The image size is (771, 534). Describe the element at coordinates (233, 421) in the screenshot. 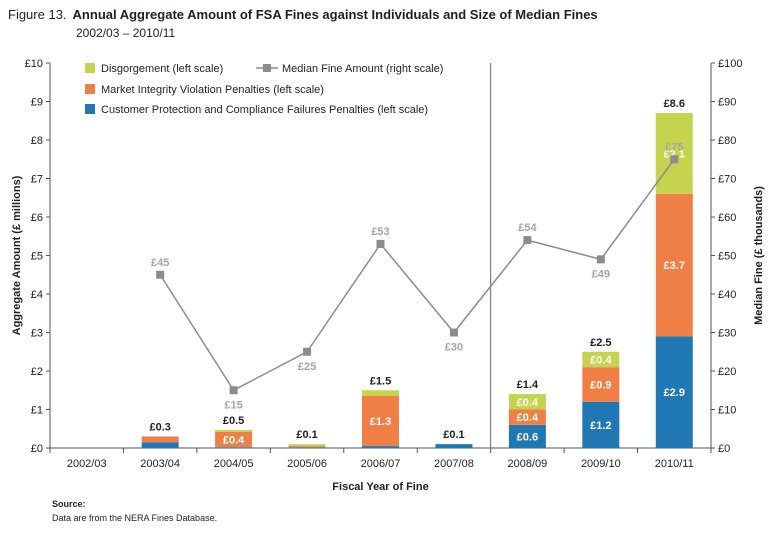

I see `bar-total-label: £0.5` at that location.